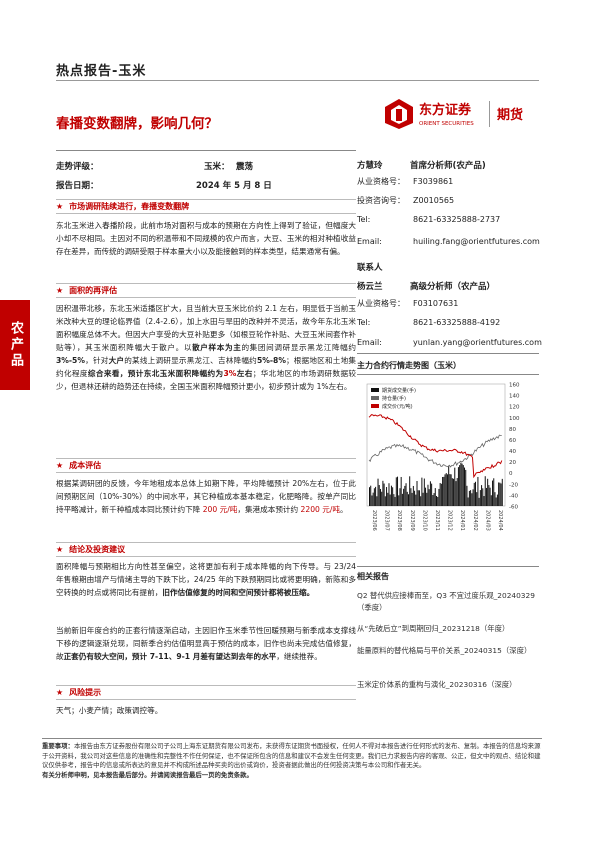 The image size is (595, 842). I want to click on email-link: yunlan.yang@orientfutures.com, so click(477, 342).